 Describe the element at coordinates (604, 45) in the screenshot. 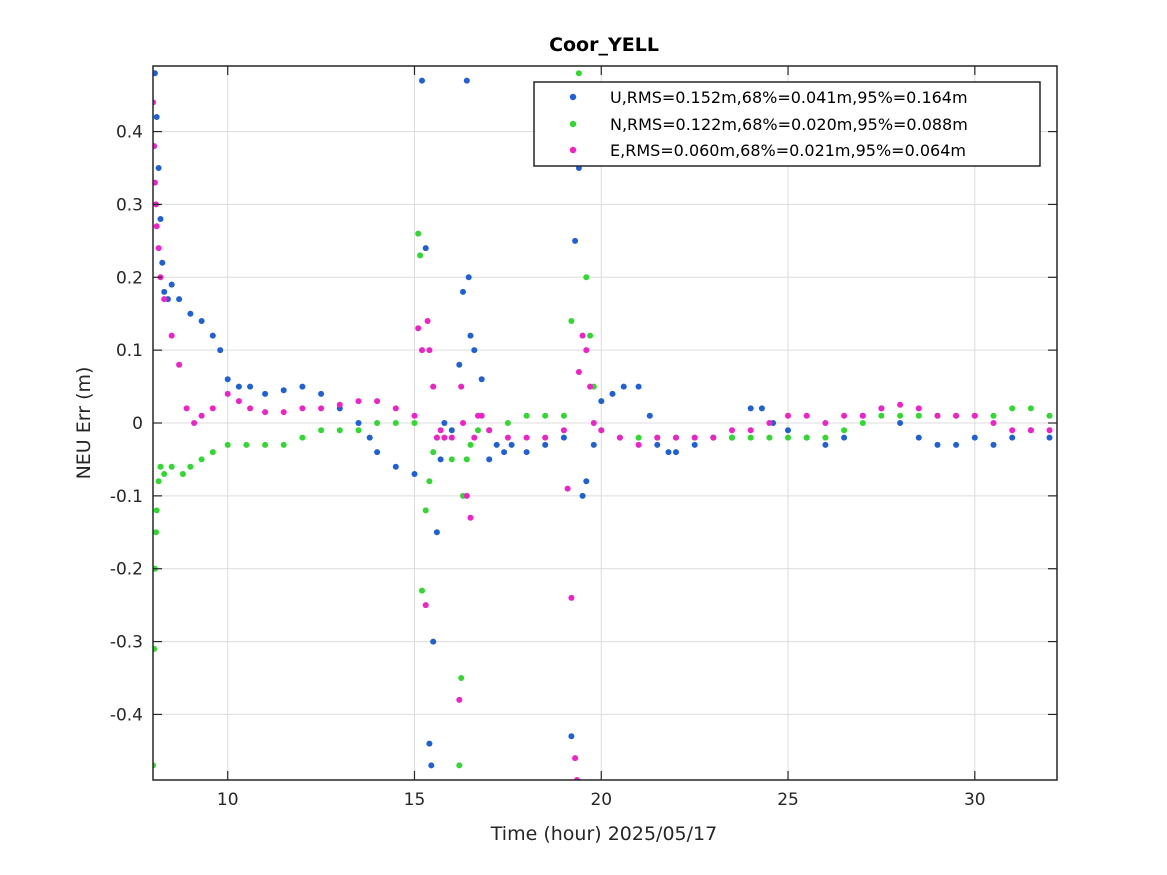

I see `chart-title: Coor_YELL` at that location.